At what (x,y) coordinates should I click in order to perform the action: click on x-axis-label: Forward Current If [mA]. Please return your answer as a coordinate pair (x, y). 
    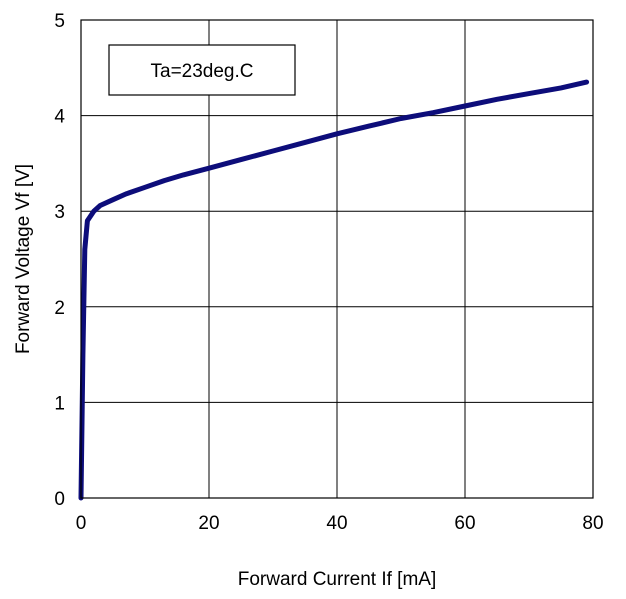
    Looking at the image, I should click on (337, 579).